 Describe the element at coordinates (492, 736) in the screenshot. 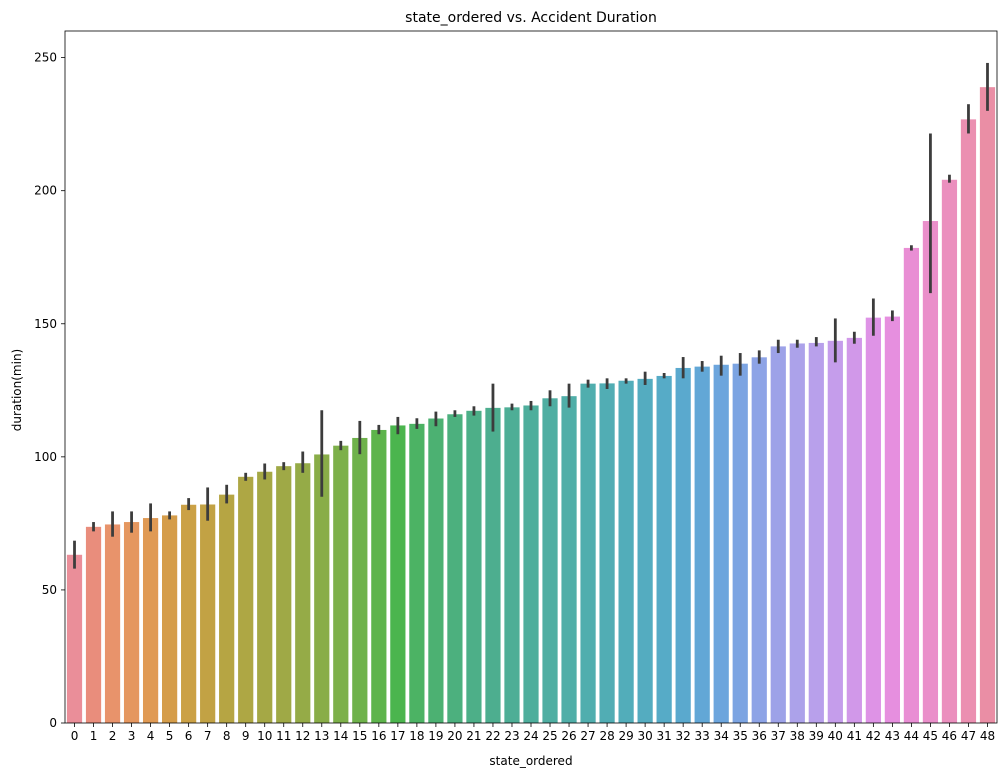

I see `x-tick-label-22: 22` at that location.